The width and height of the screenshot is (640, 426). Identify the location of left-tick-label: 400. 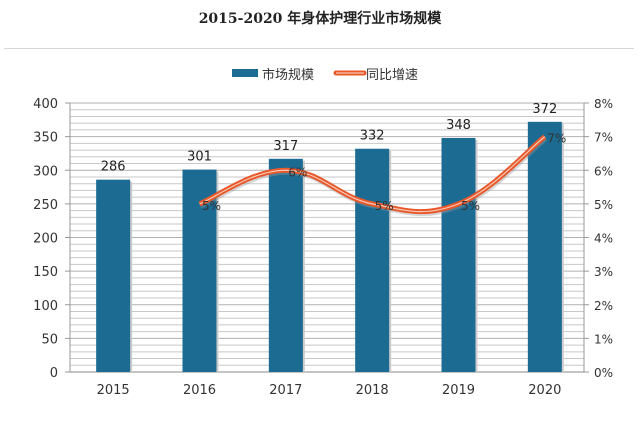
(45, 104).